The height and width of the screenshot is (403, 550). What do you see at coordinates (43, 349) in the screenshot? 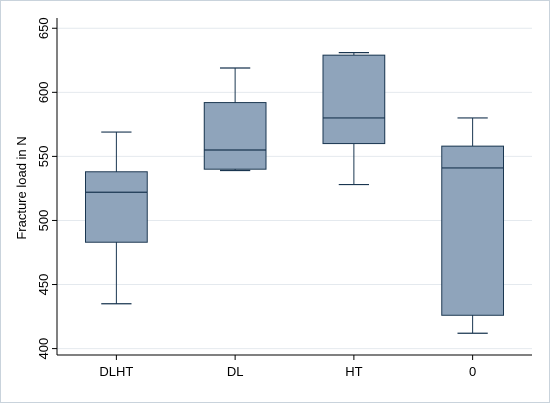
I see `y-tick-label-400: 400` at bounding box center [43, 349].